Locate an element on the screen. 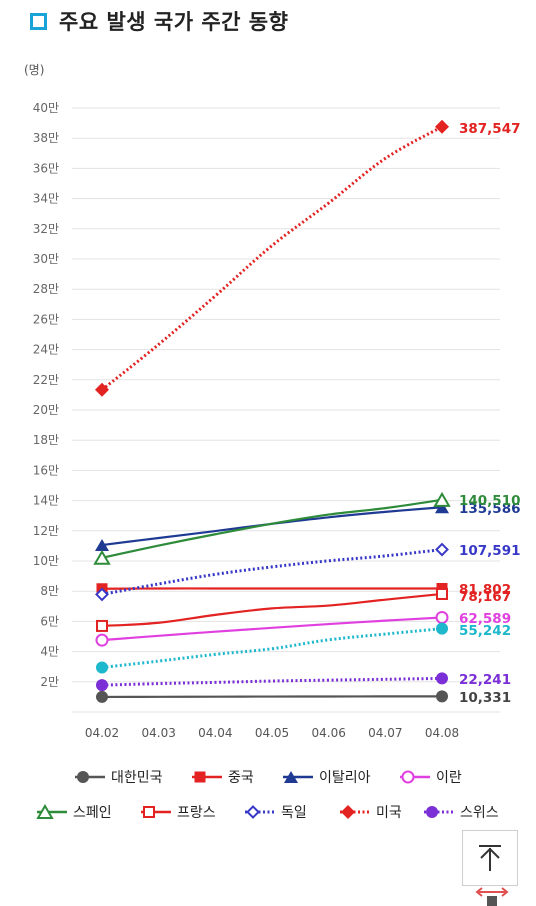 This screenshot has height=906, width=536. page-header: 주요 발생 국가 주간 동향 is located at coordinates (159, 21).